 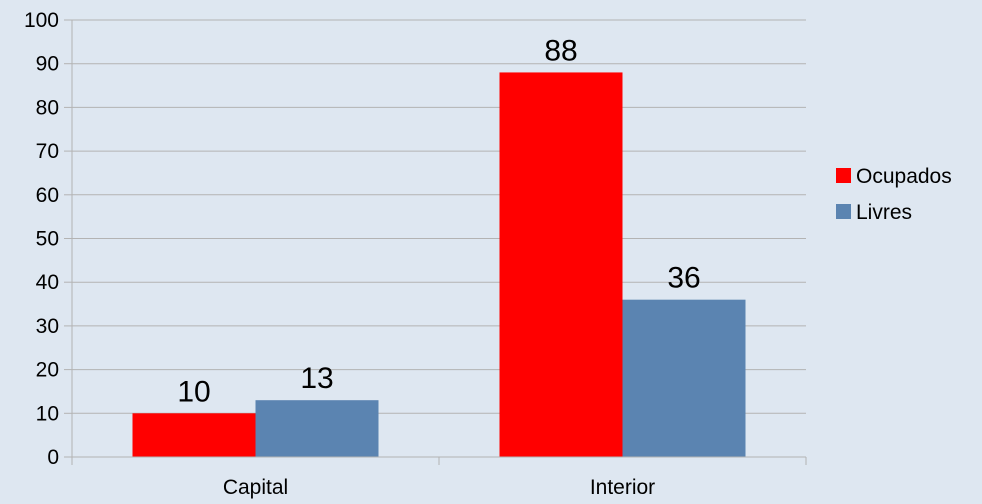 I want to click on y-tick-label: 0, so click(x=53, y=457).